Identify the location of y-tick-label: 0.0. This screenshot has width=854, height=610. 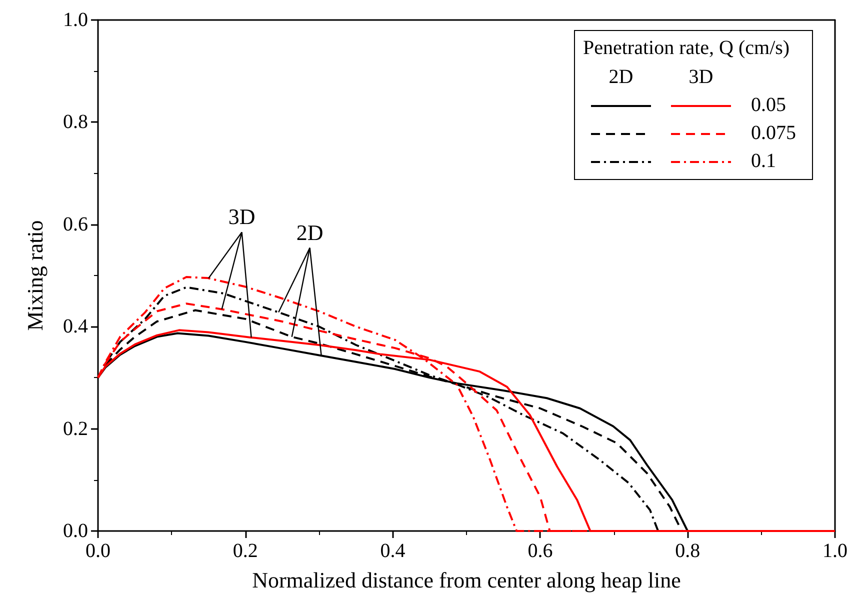
(75, 531).